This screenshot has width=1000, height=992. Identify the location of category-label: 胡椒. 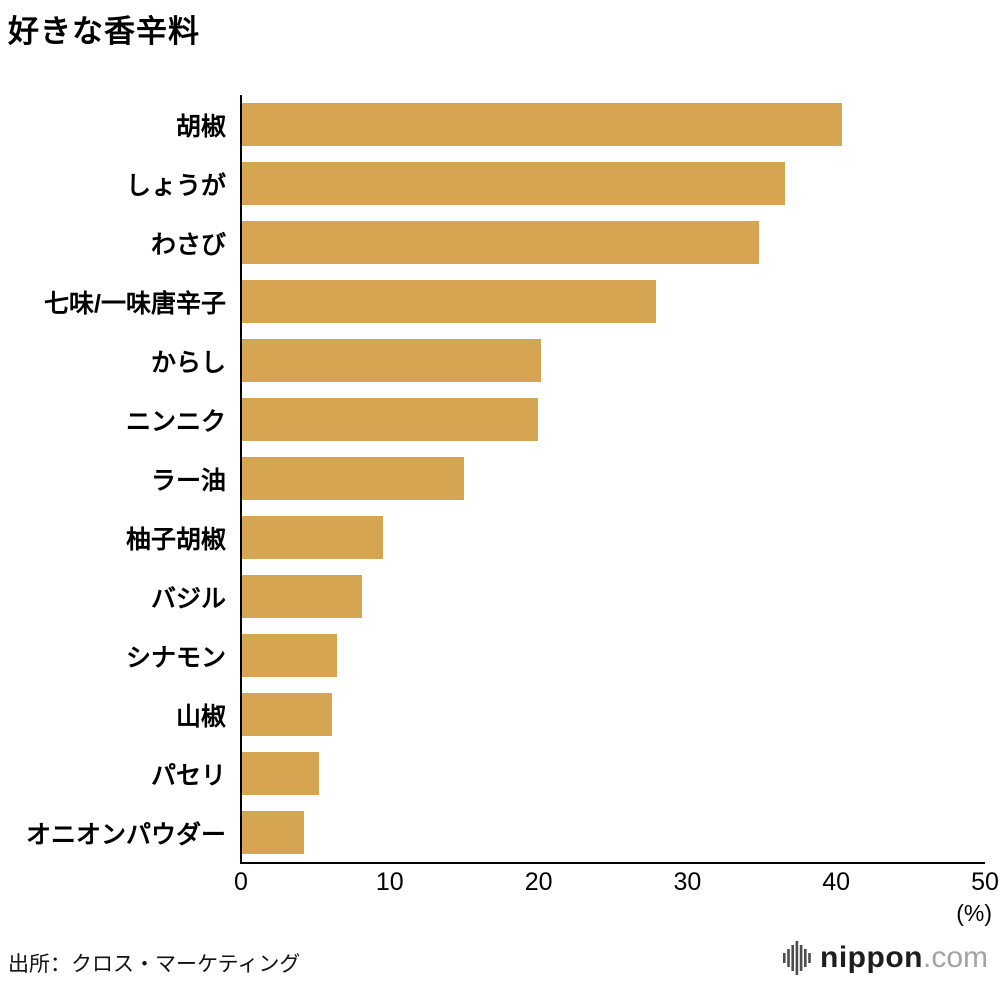
(200, 126).